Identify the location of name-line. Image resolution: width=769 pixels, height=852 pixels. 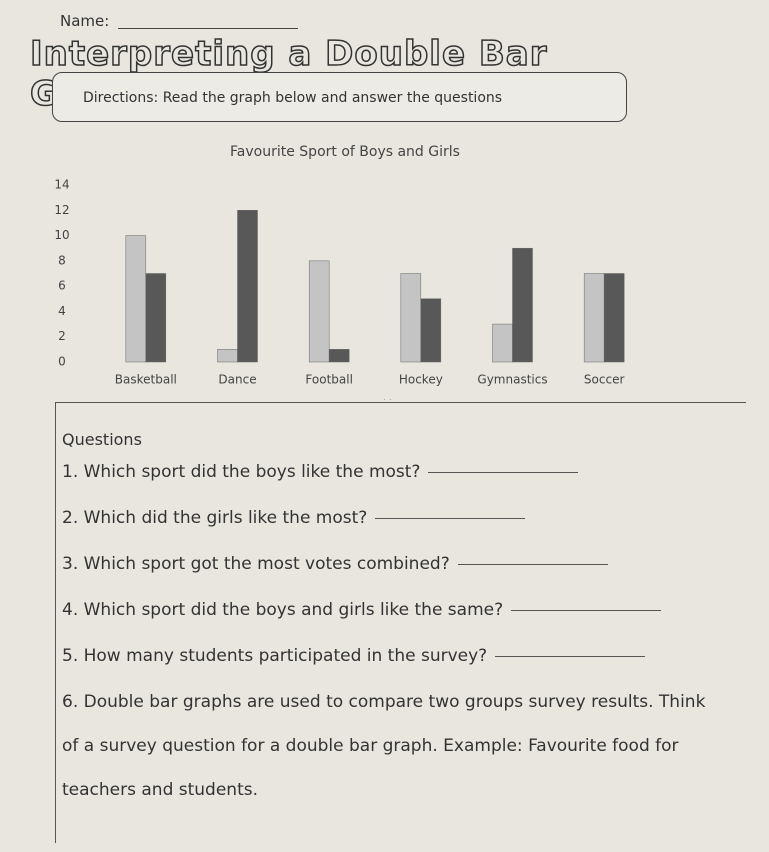
(208, 28).